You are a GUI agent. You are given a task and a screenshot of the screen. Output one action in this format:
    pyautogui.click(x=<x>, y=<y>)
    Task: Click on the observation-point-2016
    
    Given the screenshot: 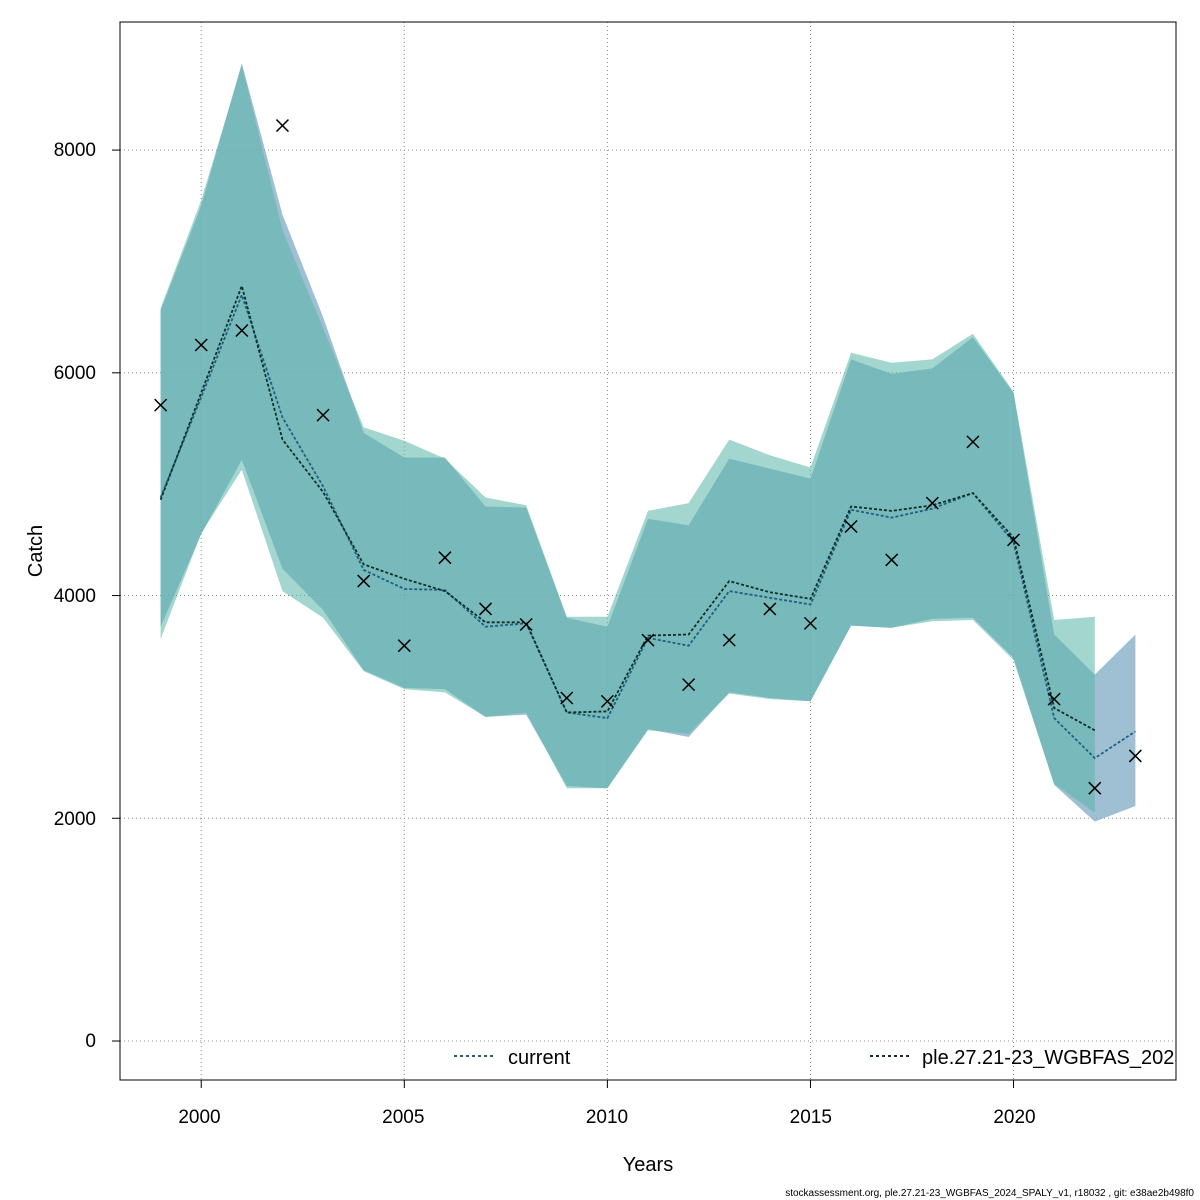 What is the action you would take?
    pyautogui.click(x=851, y=526)
    